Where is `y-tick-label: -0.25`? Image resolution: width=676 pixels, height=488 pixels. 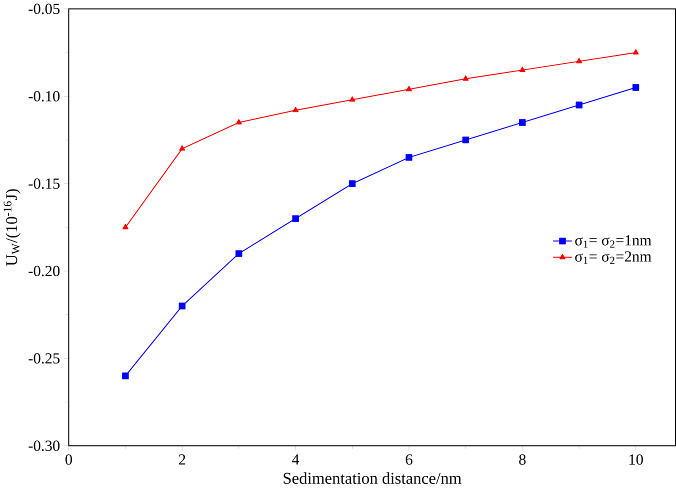 y-tick-label: -0.25 is located at coordinates (44, 358).